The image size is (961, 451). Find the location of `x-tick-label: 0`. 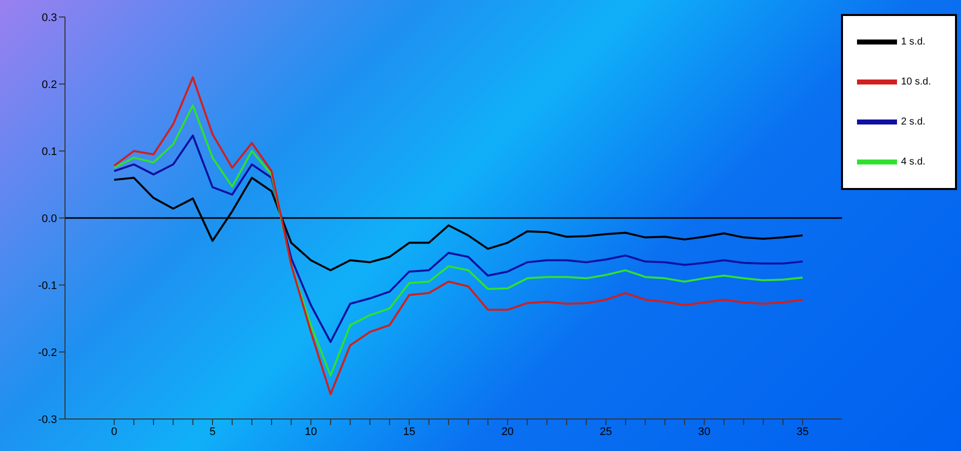

x-tick-label: 0 is located at coordinates (114, 432).